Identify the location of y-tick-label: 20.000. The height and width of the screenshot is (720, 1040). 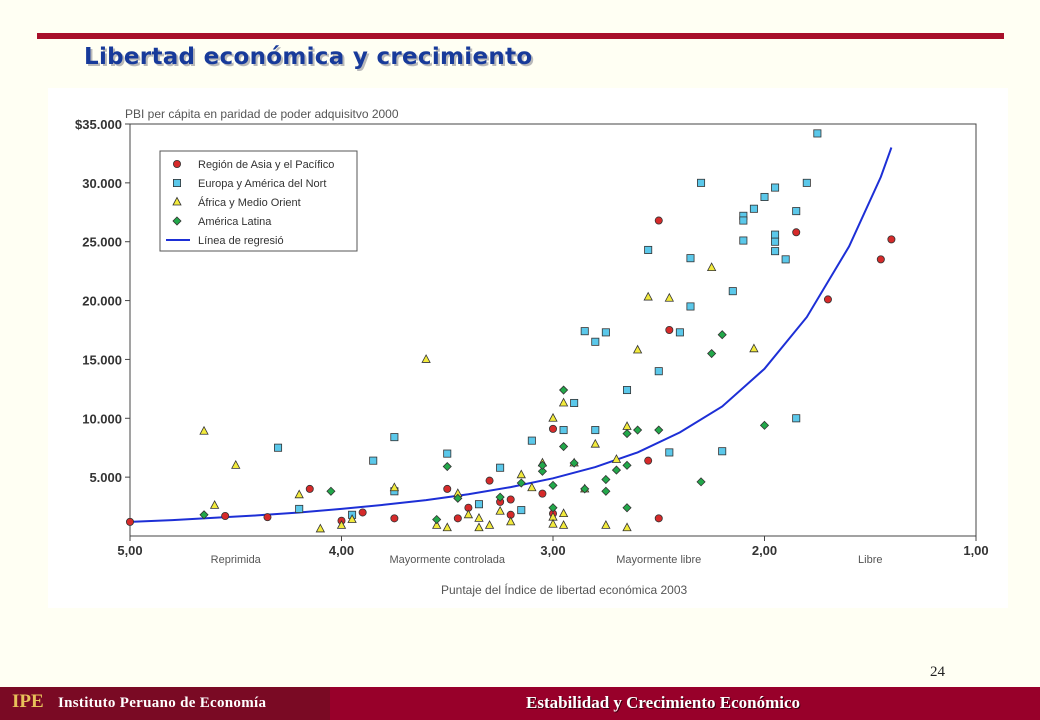
(102, 301).